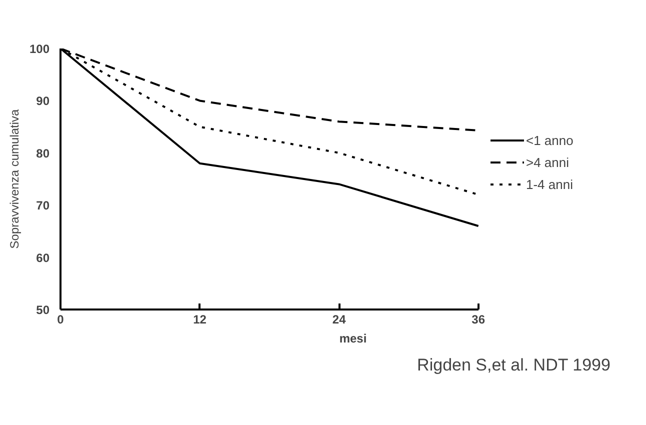 Image resolution: width=646 pixels, height=425 pixels. What do you see at coordinates (549, 184) in the screenshot?
I see `legend-label: 1-4 anni` at bounding box center [549, 184].